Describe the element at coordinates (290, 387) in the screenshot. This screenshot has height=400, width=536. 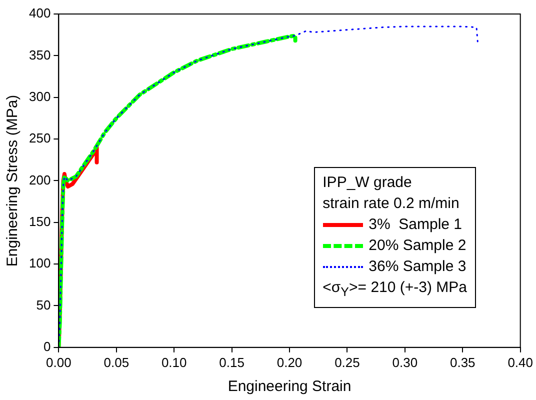
I see `x-axis-title: Engineering Strain` at that location.